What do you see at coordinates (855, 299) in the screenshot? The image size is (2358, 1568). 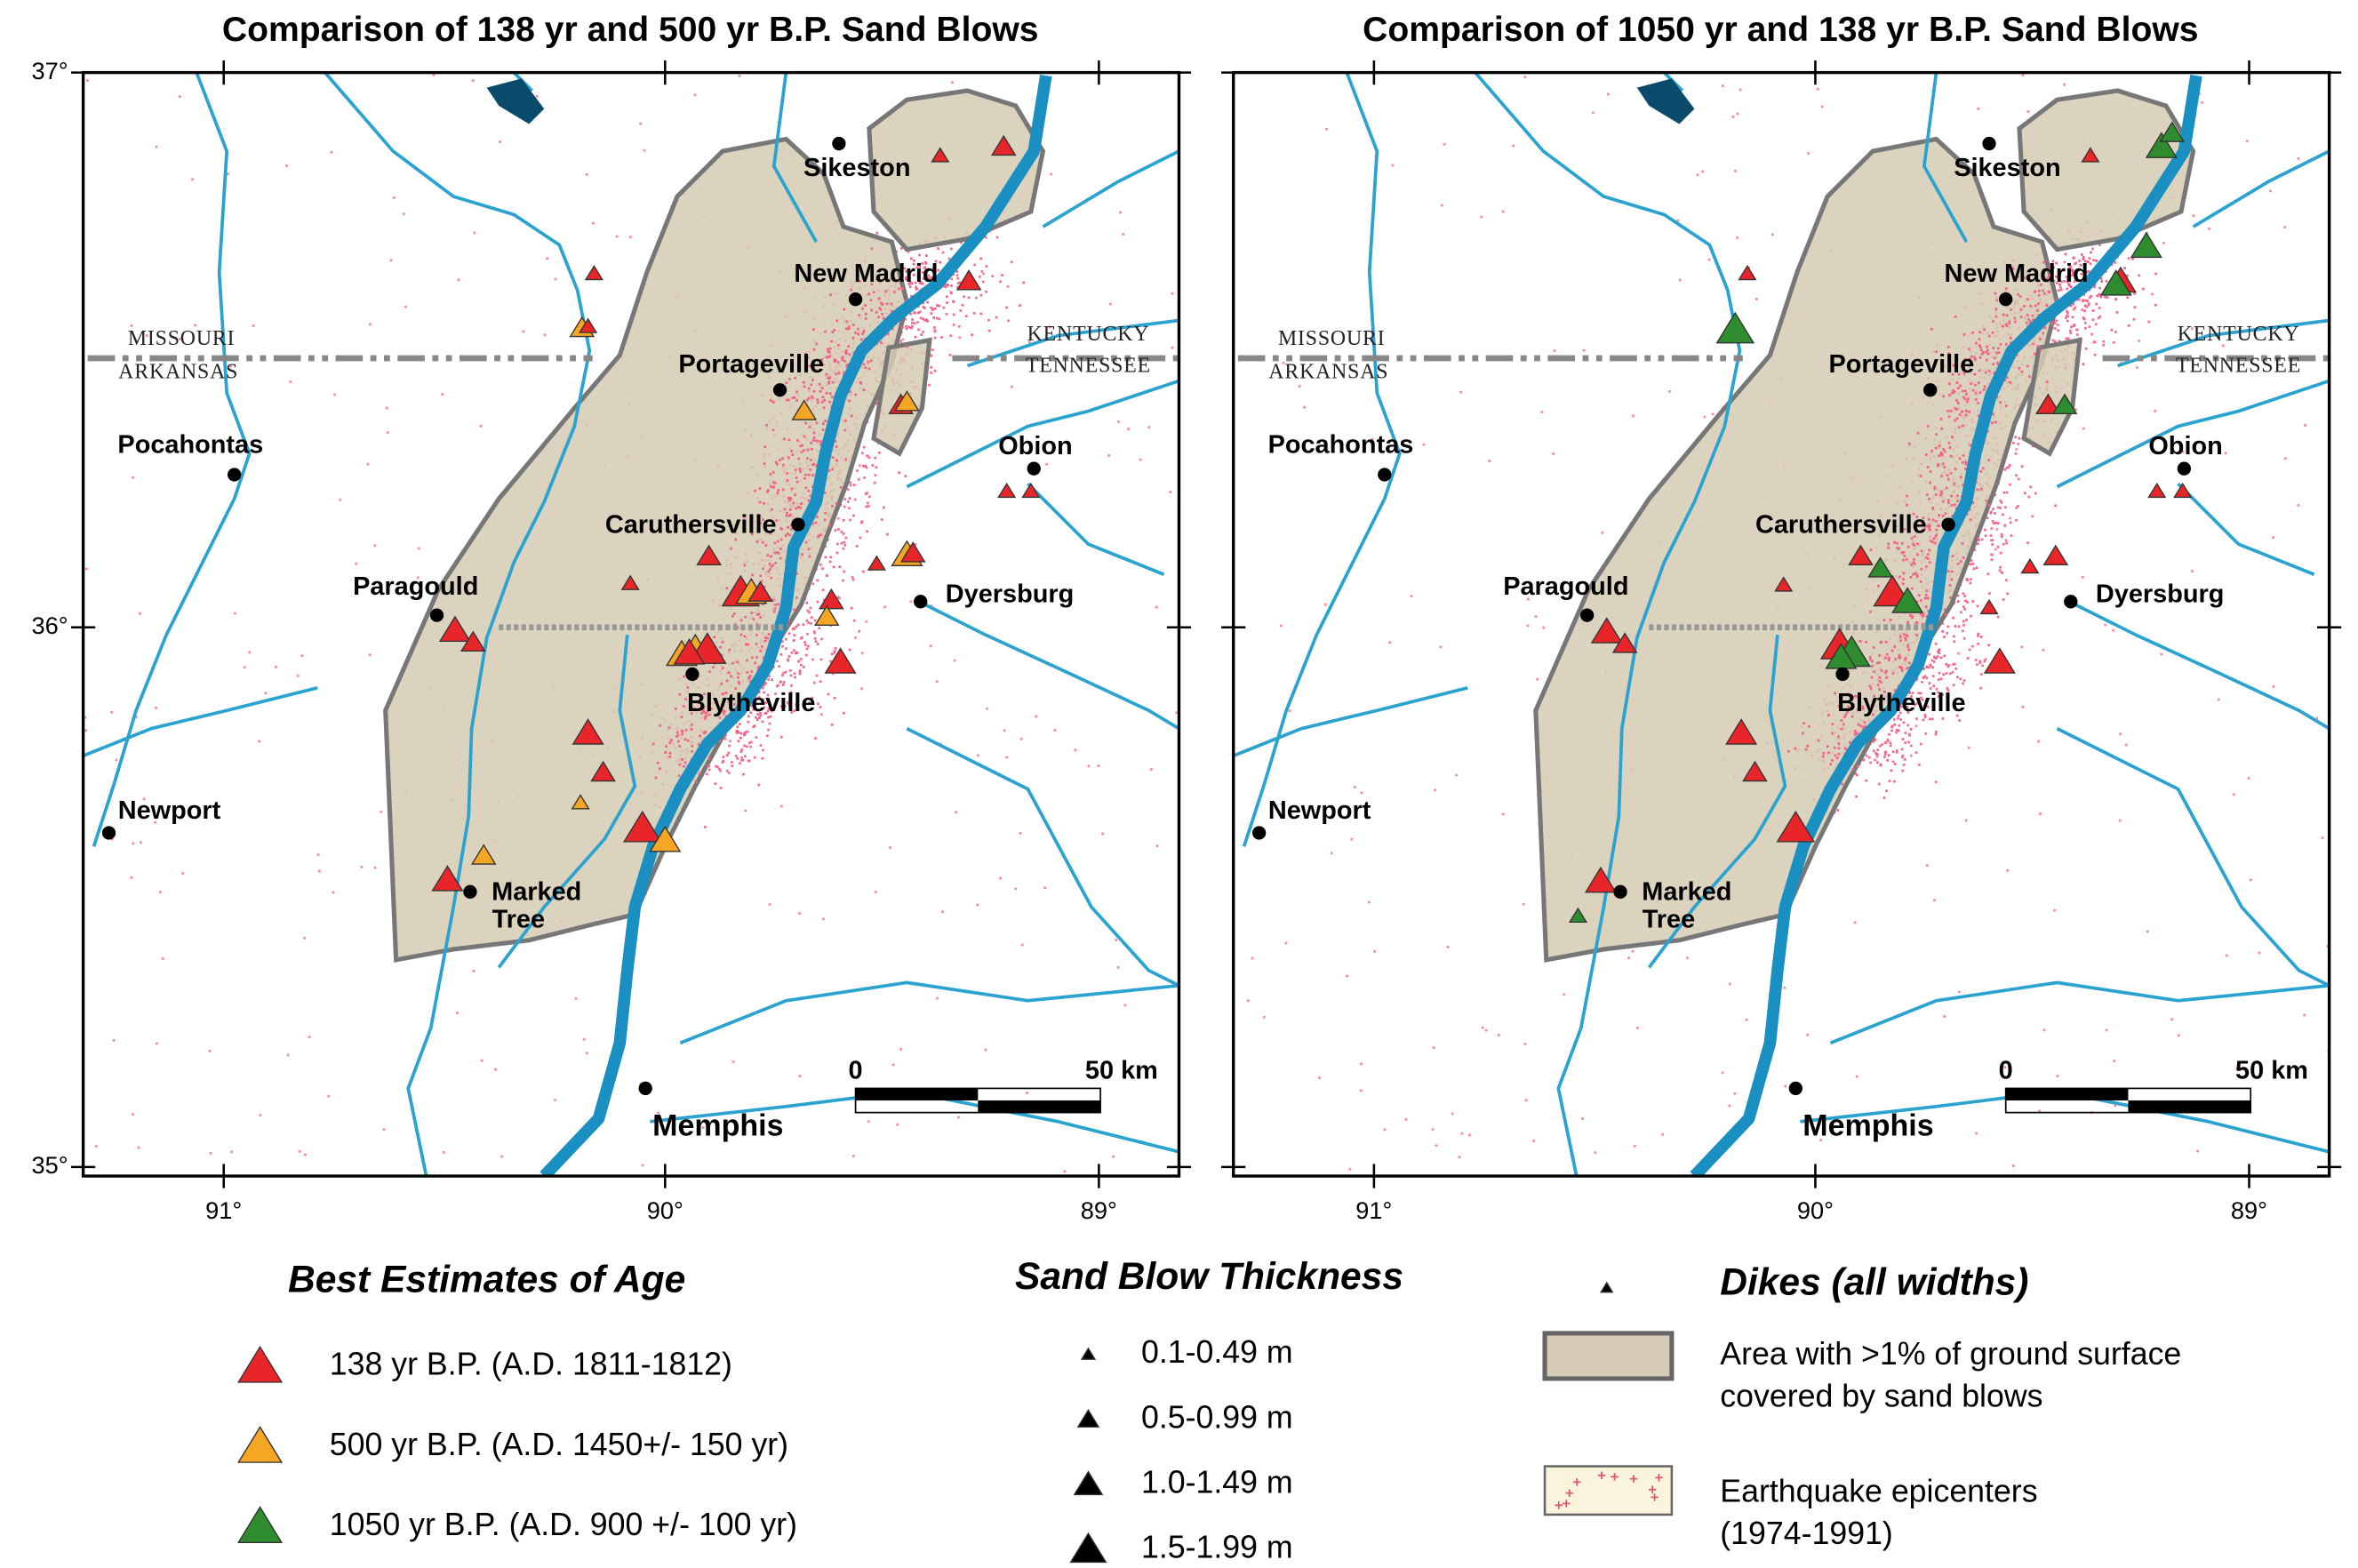 I see `city-dot` at bounding box center [855, 299].